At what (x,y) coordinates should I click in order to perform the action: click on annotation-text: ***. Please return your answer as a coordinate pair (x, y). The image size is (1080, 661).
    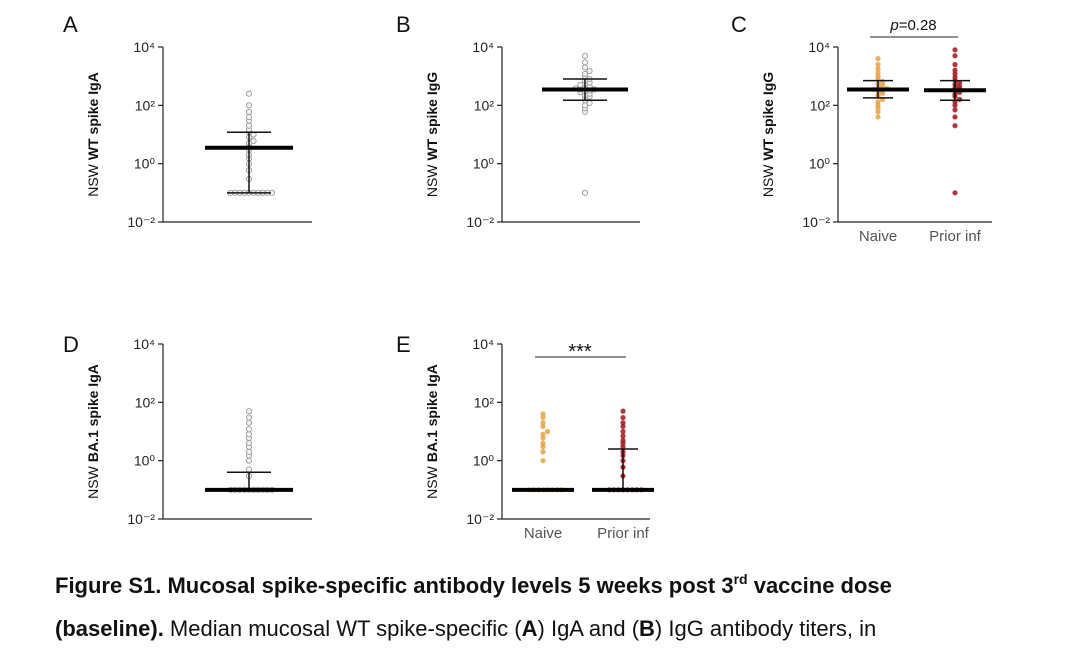
    Looking at the image, I should click on (580, 352).